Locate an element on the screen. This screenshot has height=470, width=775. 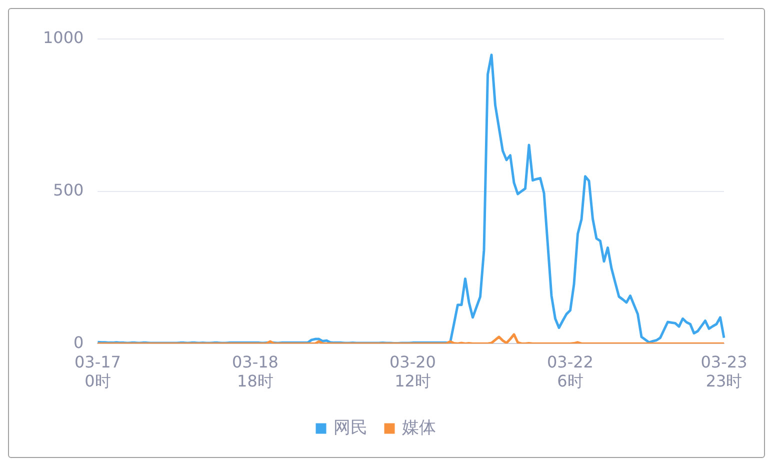
legend-label: 网民 is located at coordinates (351, 428).